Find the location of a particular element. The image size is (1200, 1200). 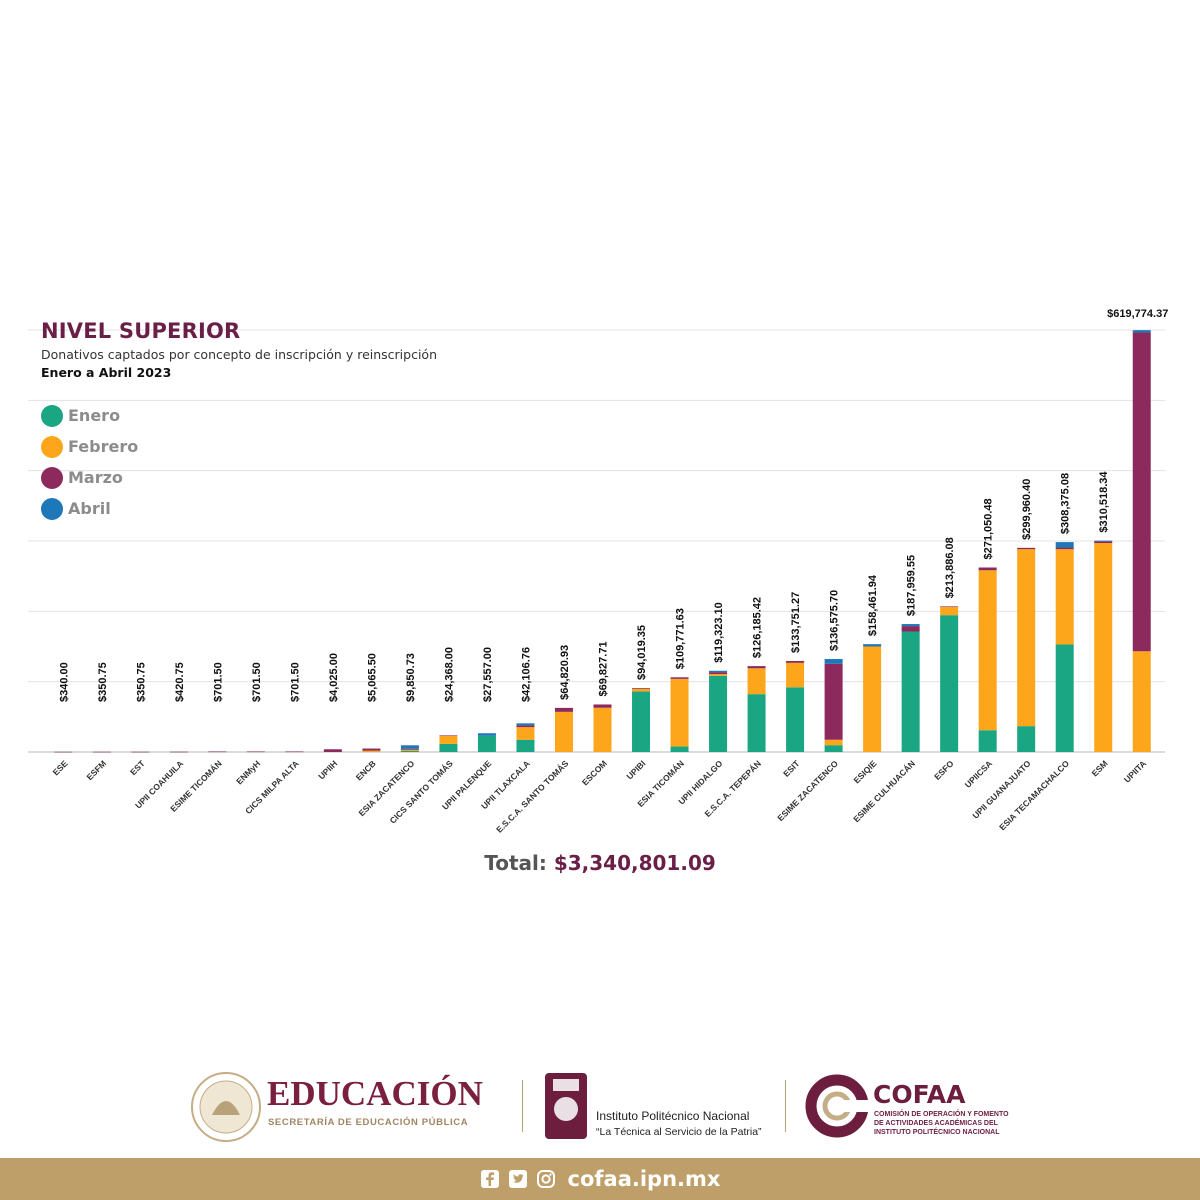

bar-total-label: $187,959.55 is located at coordinates (912, 585).